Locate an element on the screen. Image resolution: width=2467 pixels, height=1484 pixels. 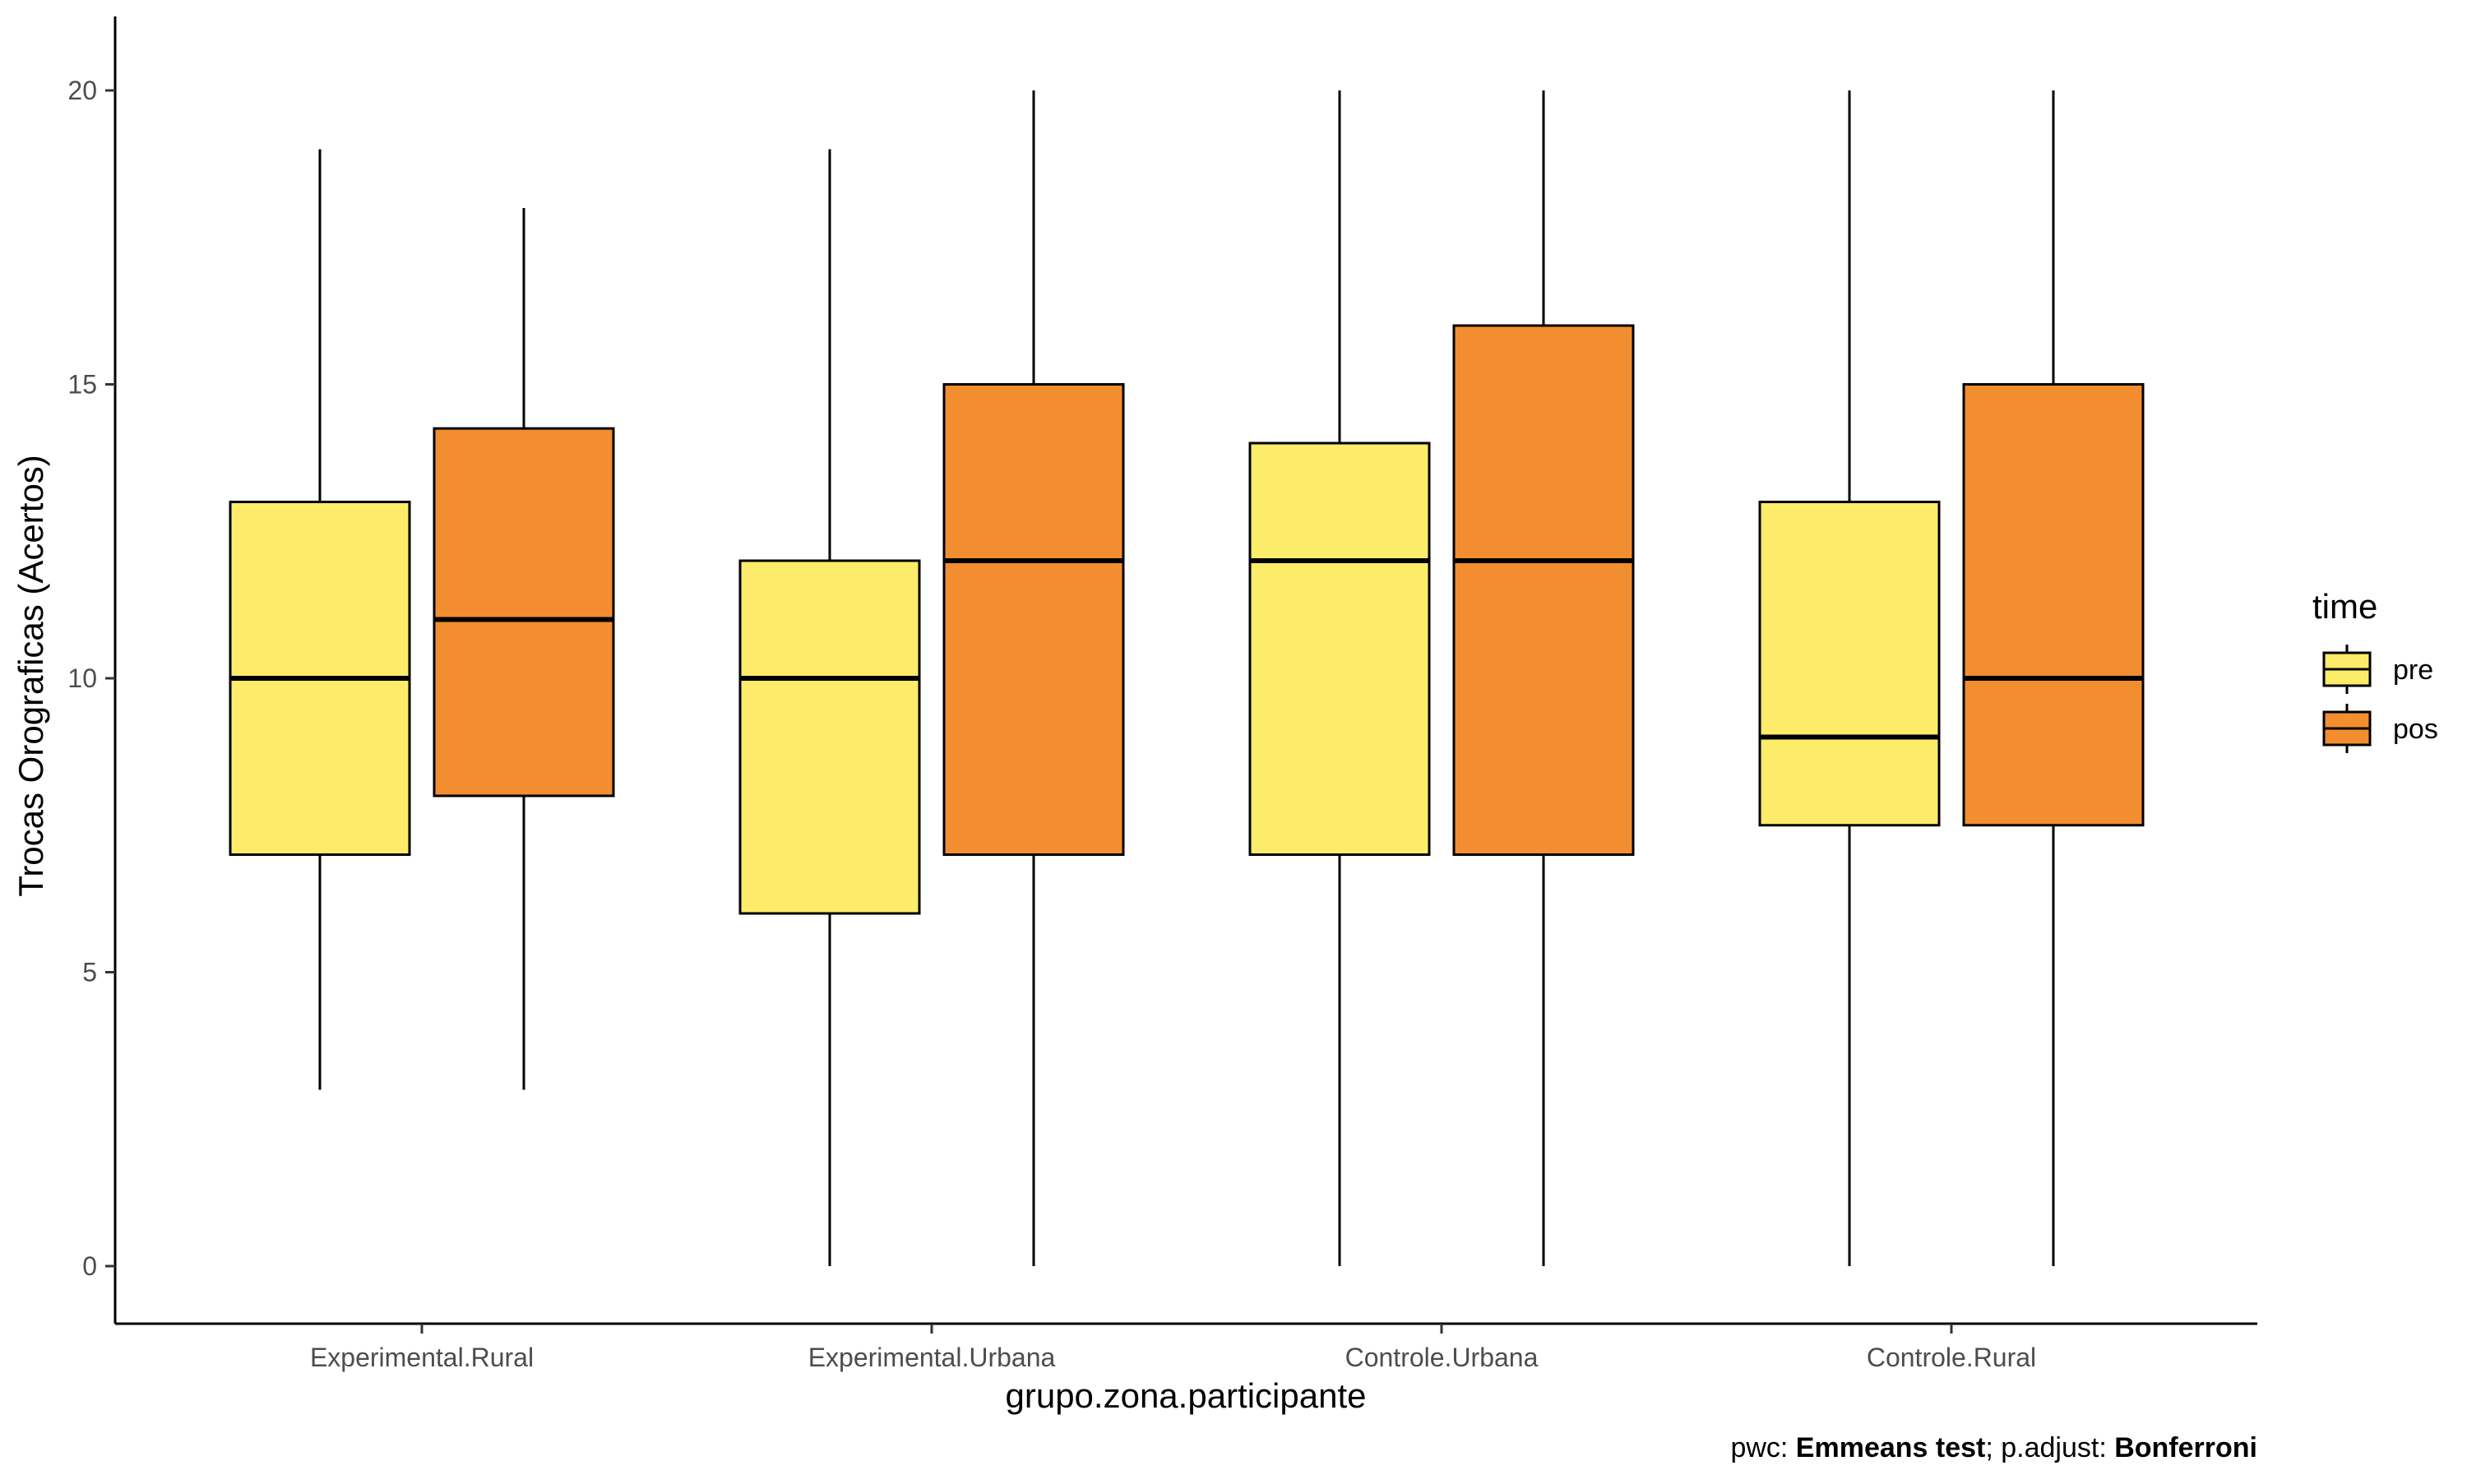
legend: time pre pos is located at coordinates (2375, 670).